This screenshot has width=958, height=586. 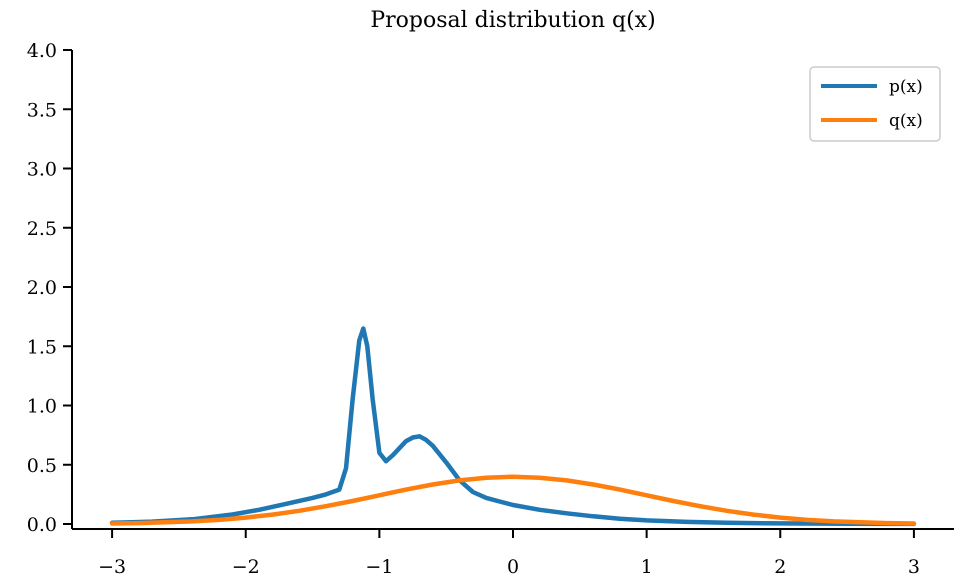 What do you see at coordinates (379, 567) in the screenshot?
I see `x-tick-label: −1` at bounding box center [379, 567].